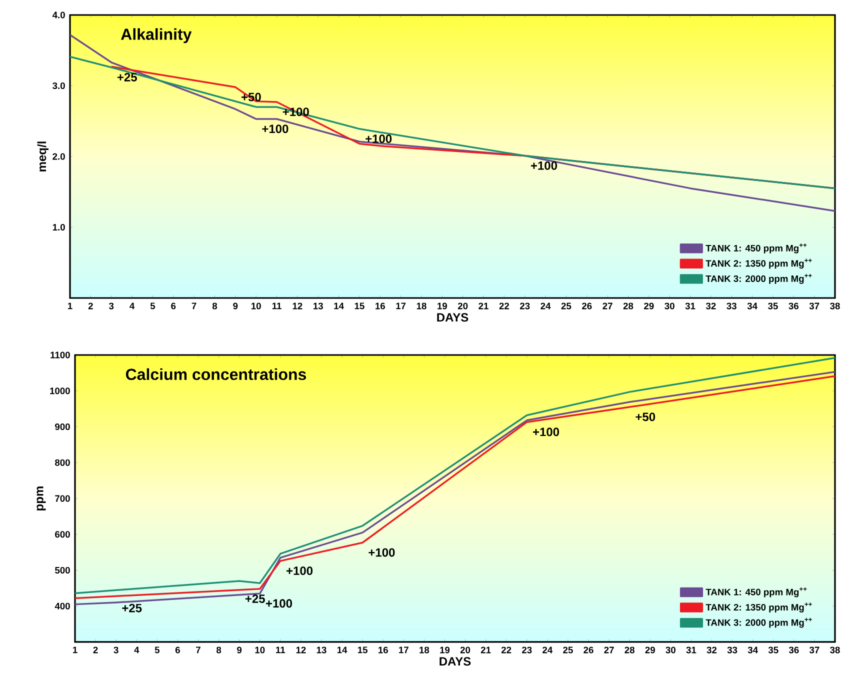 This screenshot has width=865, height=689. What do you see at coordinates (380, 306) in the screenshot?
I see `x-tick-label: 16` at bounding box center [380, 306].